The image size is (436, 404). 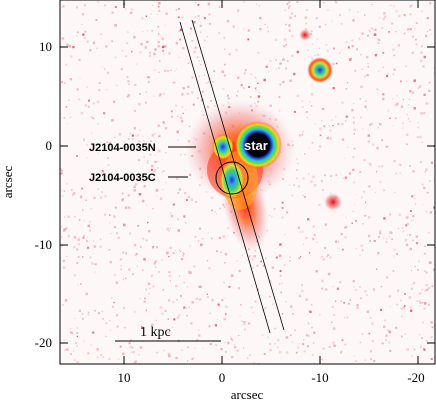 I want to click on bright-star, so click(x=258, y=145).